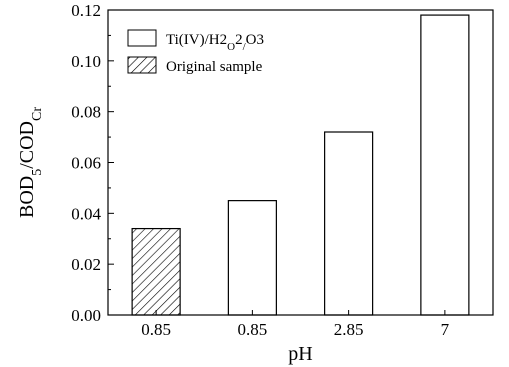 This screenshot has width=509, height=367. What do you see at coordinates (349, 329) in the screenshot?
I see `x-tick-label: 2.85` at bounding box center [349, 329].